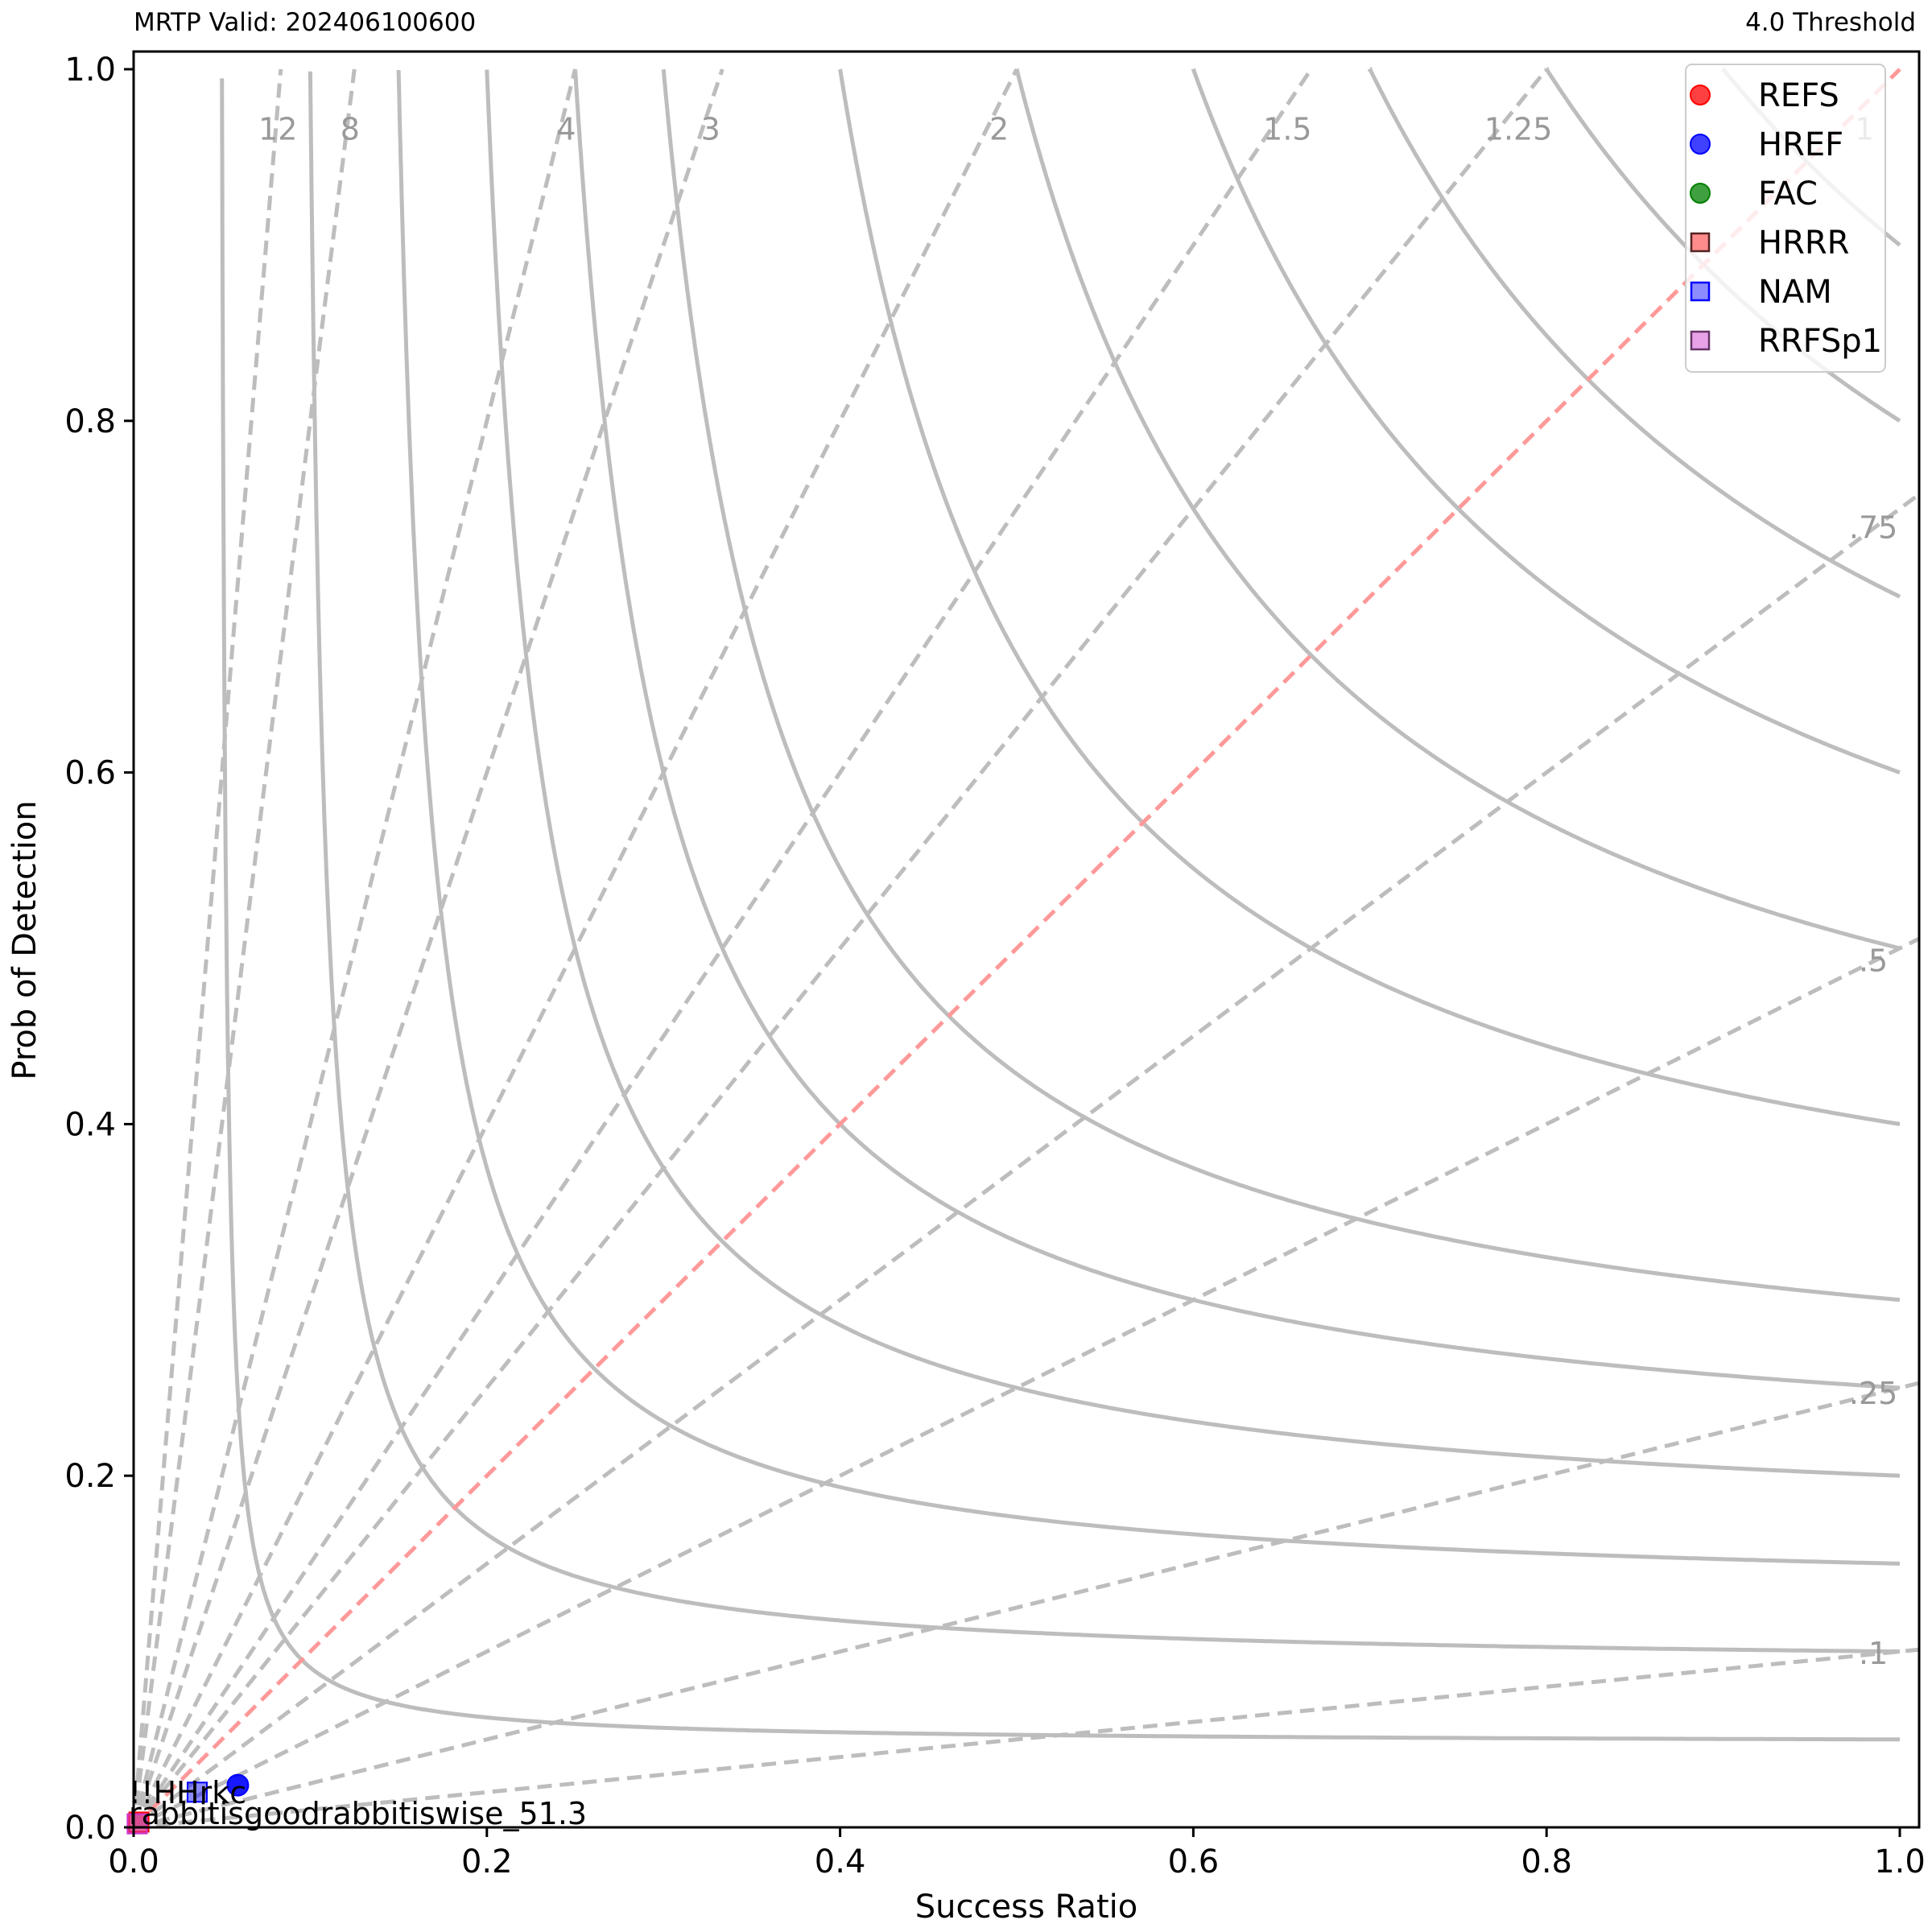 This screenshot has width=1932, height=1932. Describe the element at coordinates (99, 949) in the screenshot. I see `y-axis-ticks: 0.0 0.2 0.4 0.6 0.8 1.0` at that location.